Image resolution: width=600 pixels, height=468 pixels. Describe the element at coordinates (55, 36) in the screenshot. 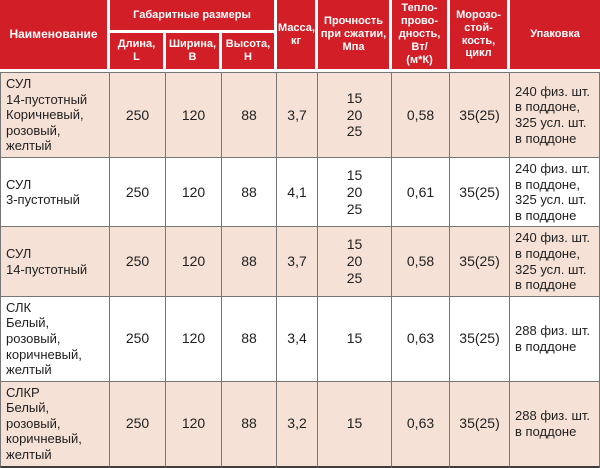

I see `header-name: Наименование` at that location.